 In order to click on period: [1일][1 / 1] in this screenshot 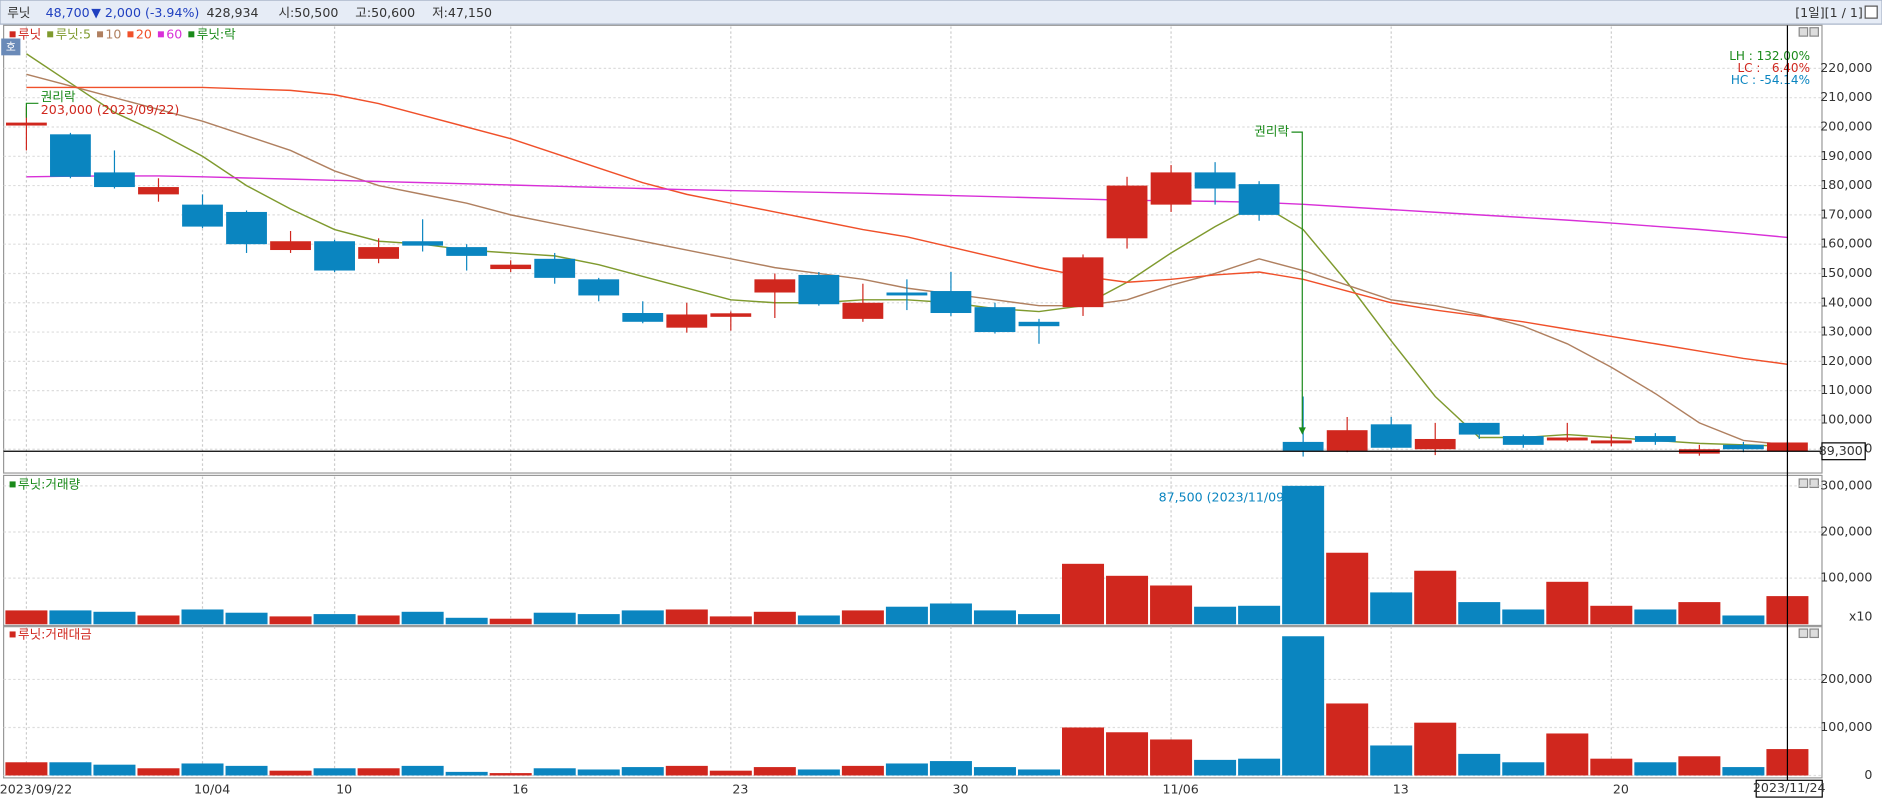, I will do `click(1829, 12)`.